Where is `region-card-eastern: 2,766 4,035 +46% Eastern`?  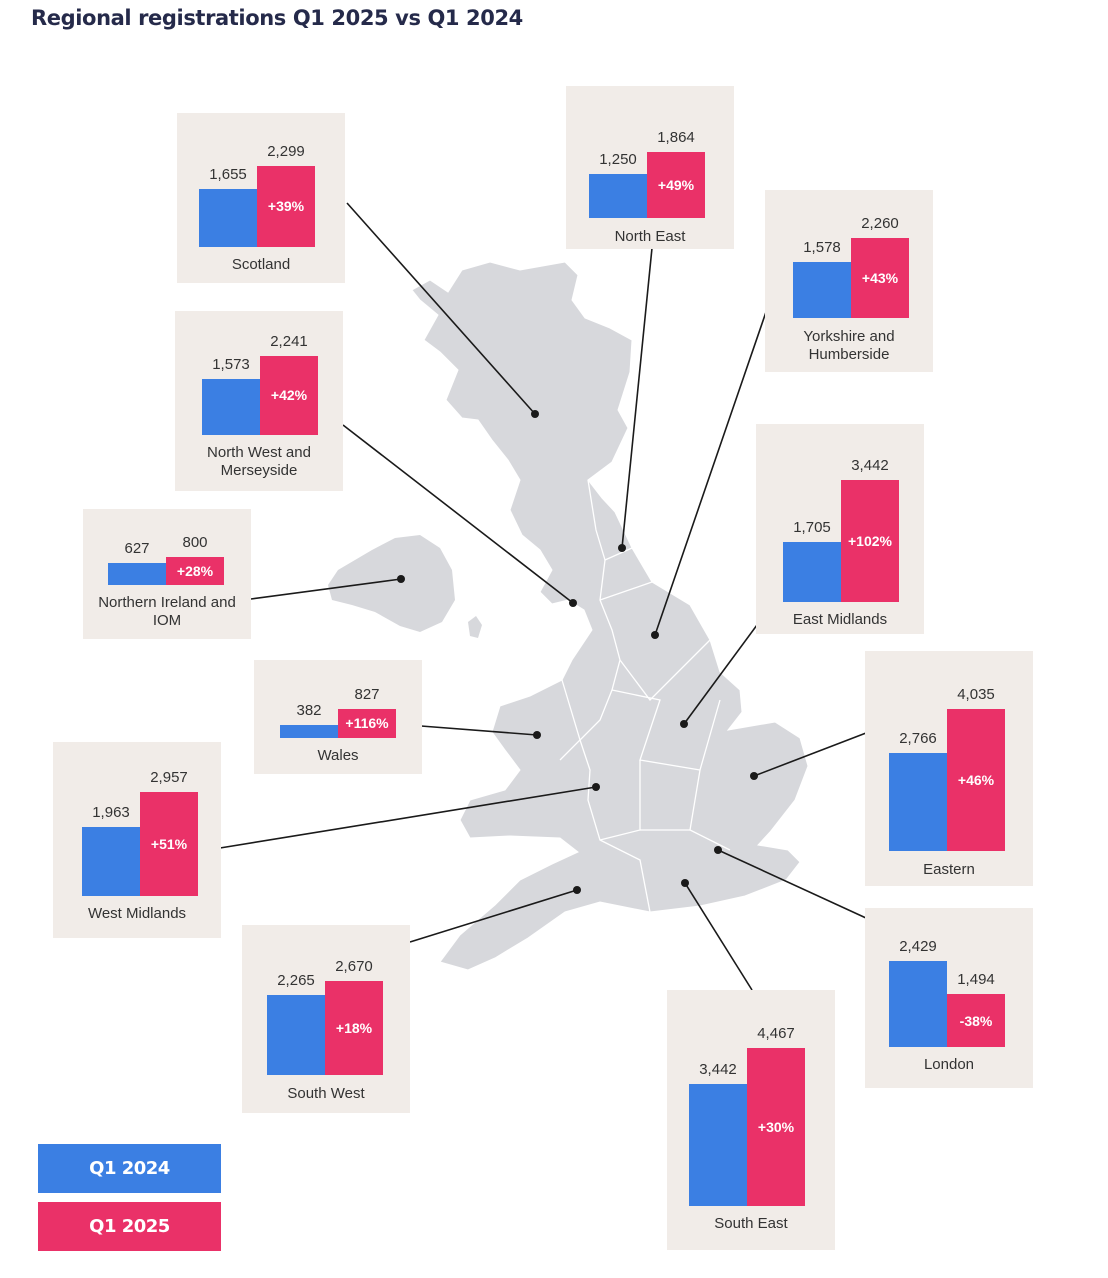
region-card-eastern: 2,766 4,035 +46% Eastern is located at coordinates (949, 768).